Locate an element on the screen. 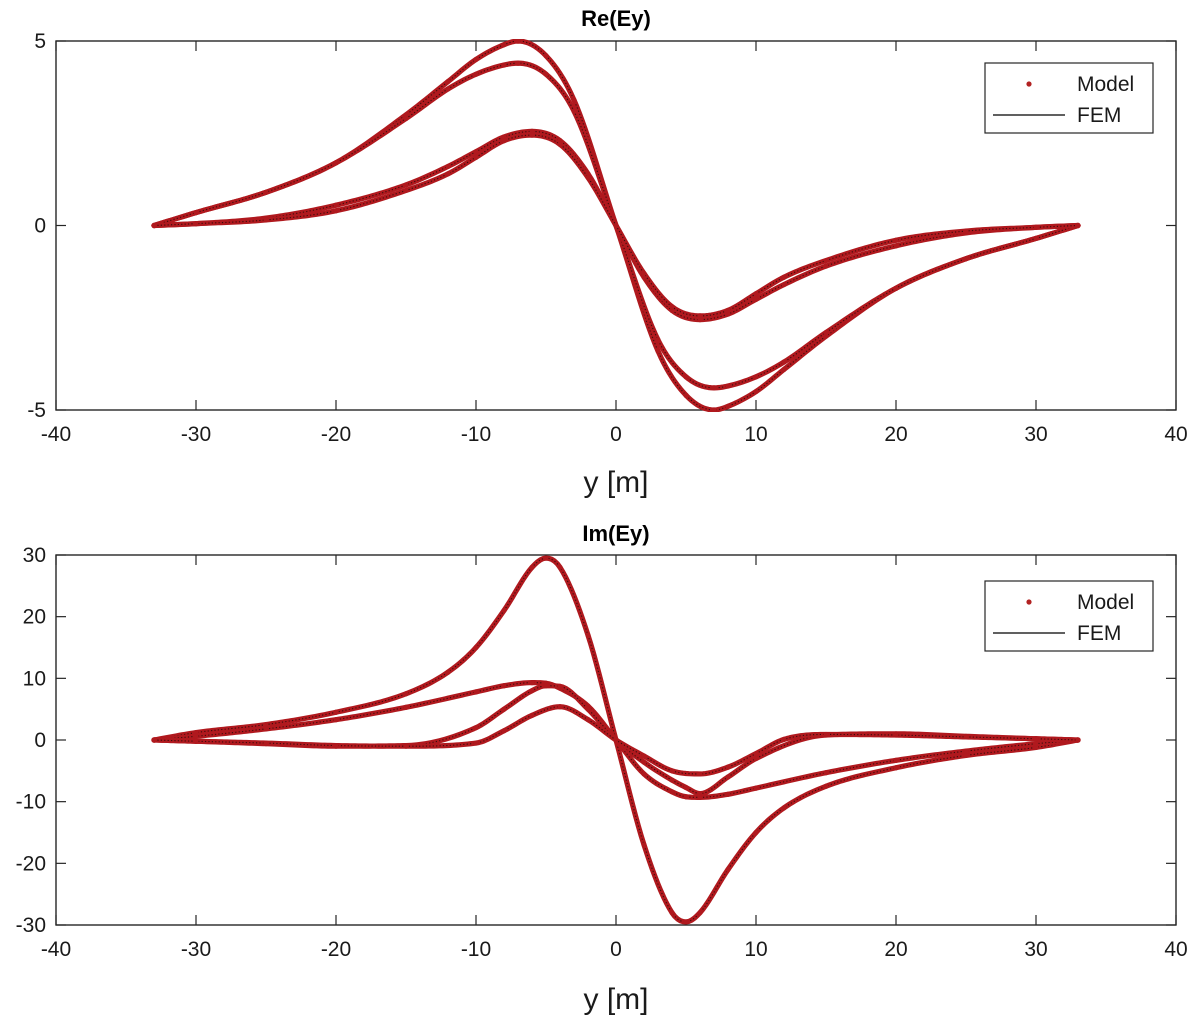  x-tick-label: -40 is located at coordinates (56, 434).